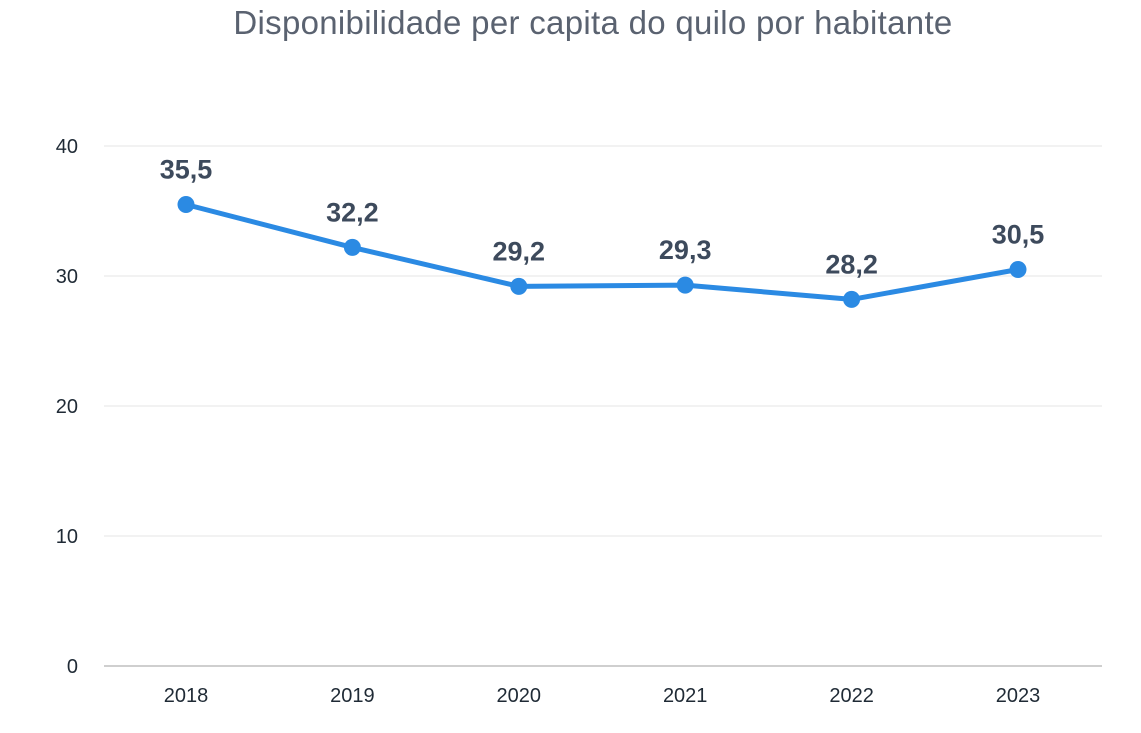 The image size is (1141, 733). Describe the element at coordinates (1018, 235) in the screenshot. I see `data-label: 30,5` at that location.